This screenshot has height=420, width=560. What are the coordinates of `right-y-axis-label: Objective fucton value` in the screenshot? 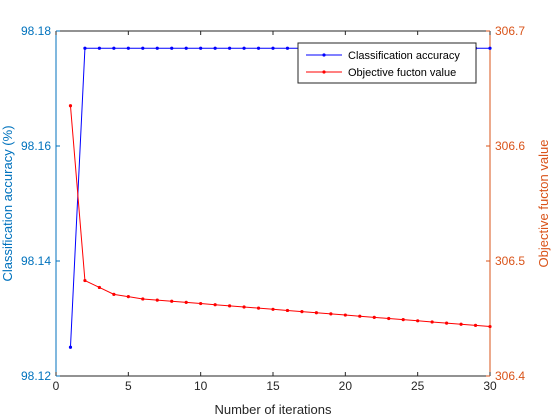 It's located at (543, 204).